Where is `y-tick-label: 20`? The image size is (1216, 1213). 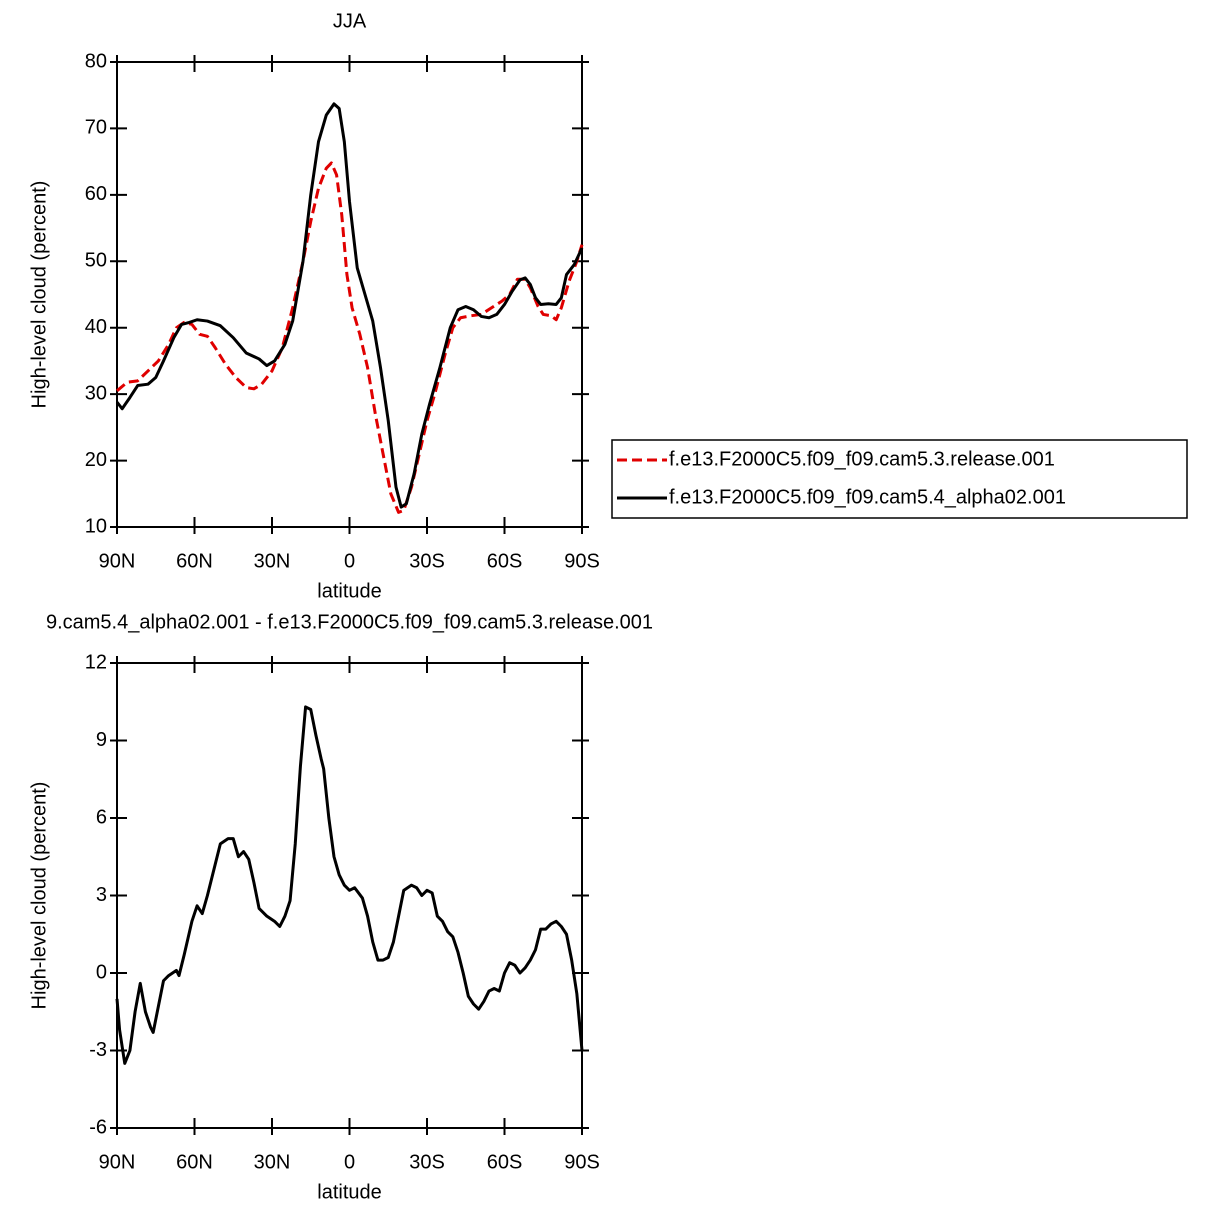 y-tick-label: 20 is located at coordinates (96, 460).